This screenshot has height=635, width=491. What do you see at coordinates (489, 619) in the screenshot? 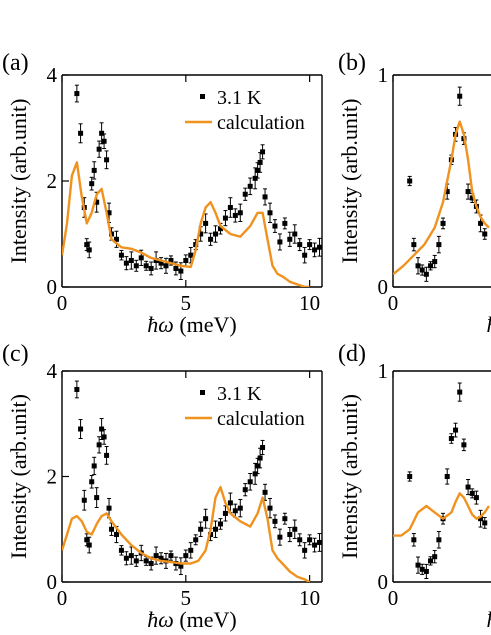
I see `x-axis-title: ħ` at bounding box center [489, 619].